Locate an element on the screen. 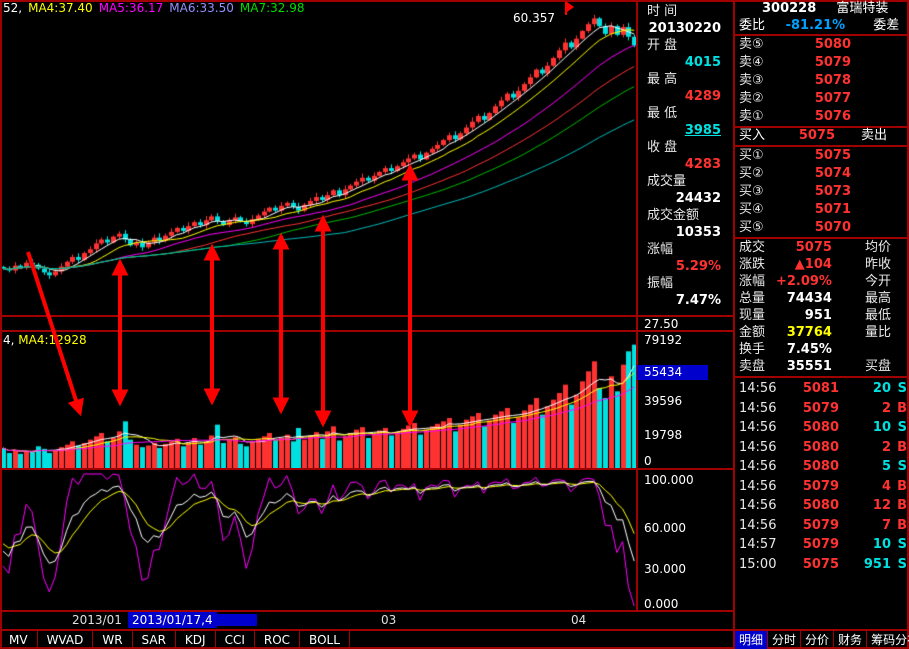 The height and width of the screenshot is (649, 909). tick-time: 14:56 is located at coordinates (758, 427).